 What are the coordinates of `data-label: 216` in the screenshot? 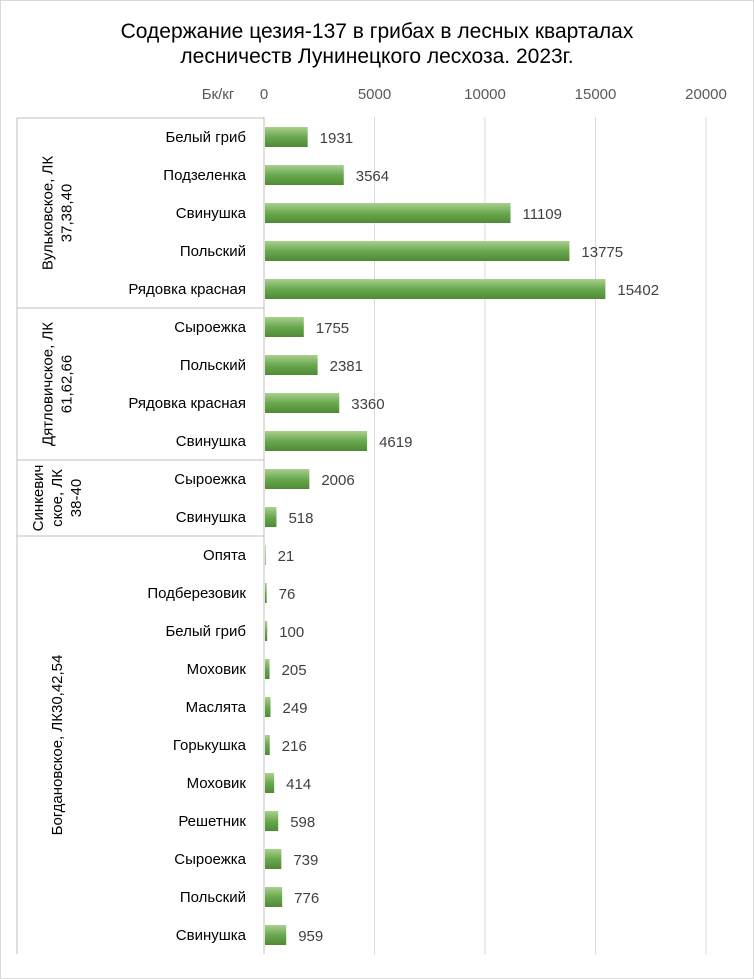 It's located at (294, 746).